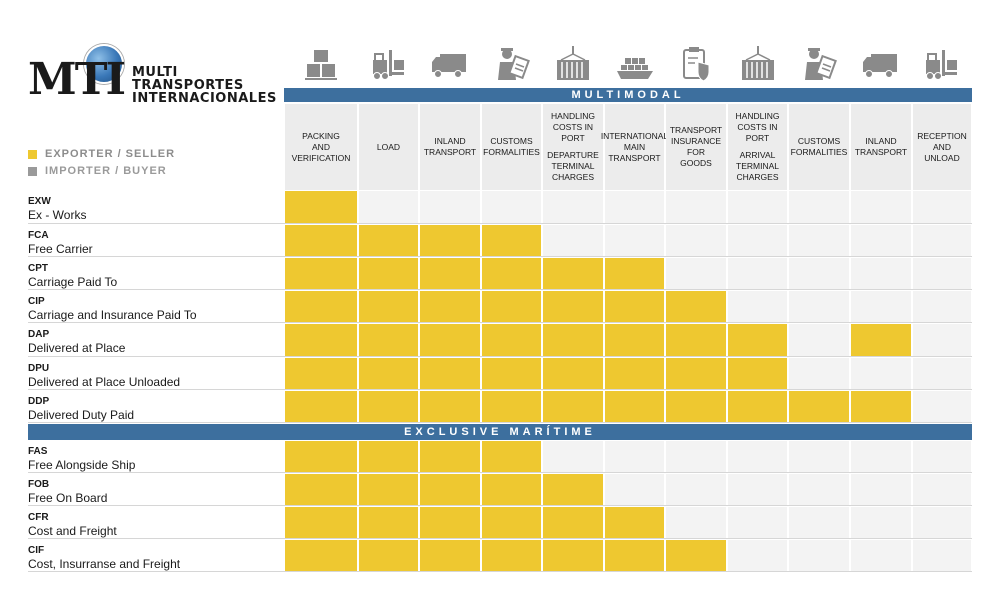 The image size is (1000, 600). Describe the element at coordinates (321, 64) in the screenshot. I see `boxes-icon` at that location.